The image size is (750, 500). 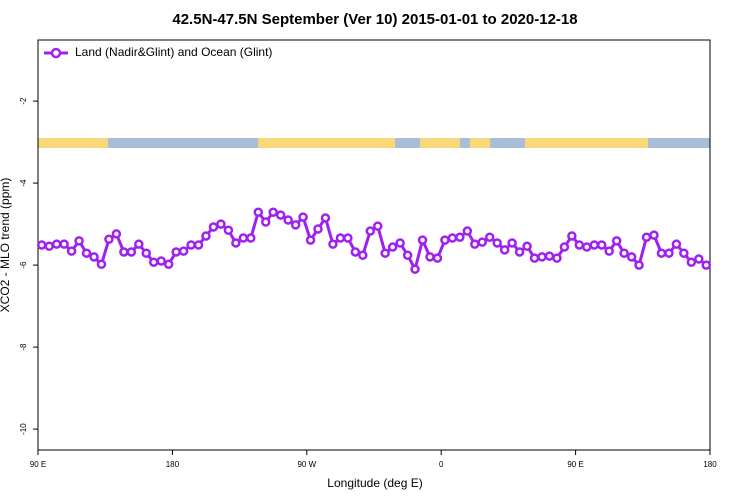 What do you see at coordinates (374, 143) in the screenshot?
I see `land-ocean-strip` at bounding box center [374, 143].